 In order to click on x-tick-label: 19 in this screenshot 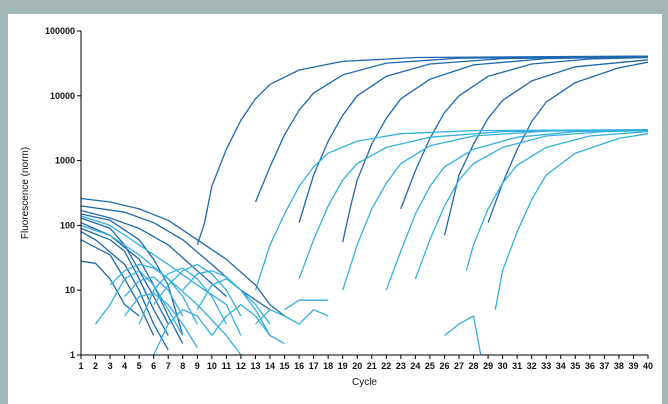, I will do `click(343, 366)`.